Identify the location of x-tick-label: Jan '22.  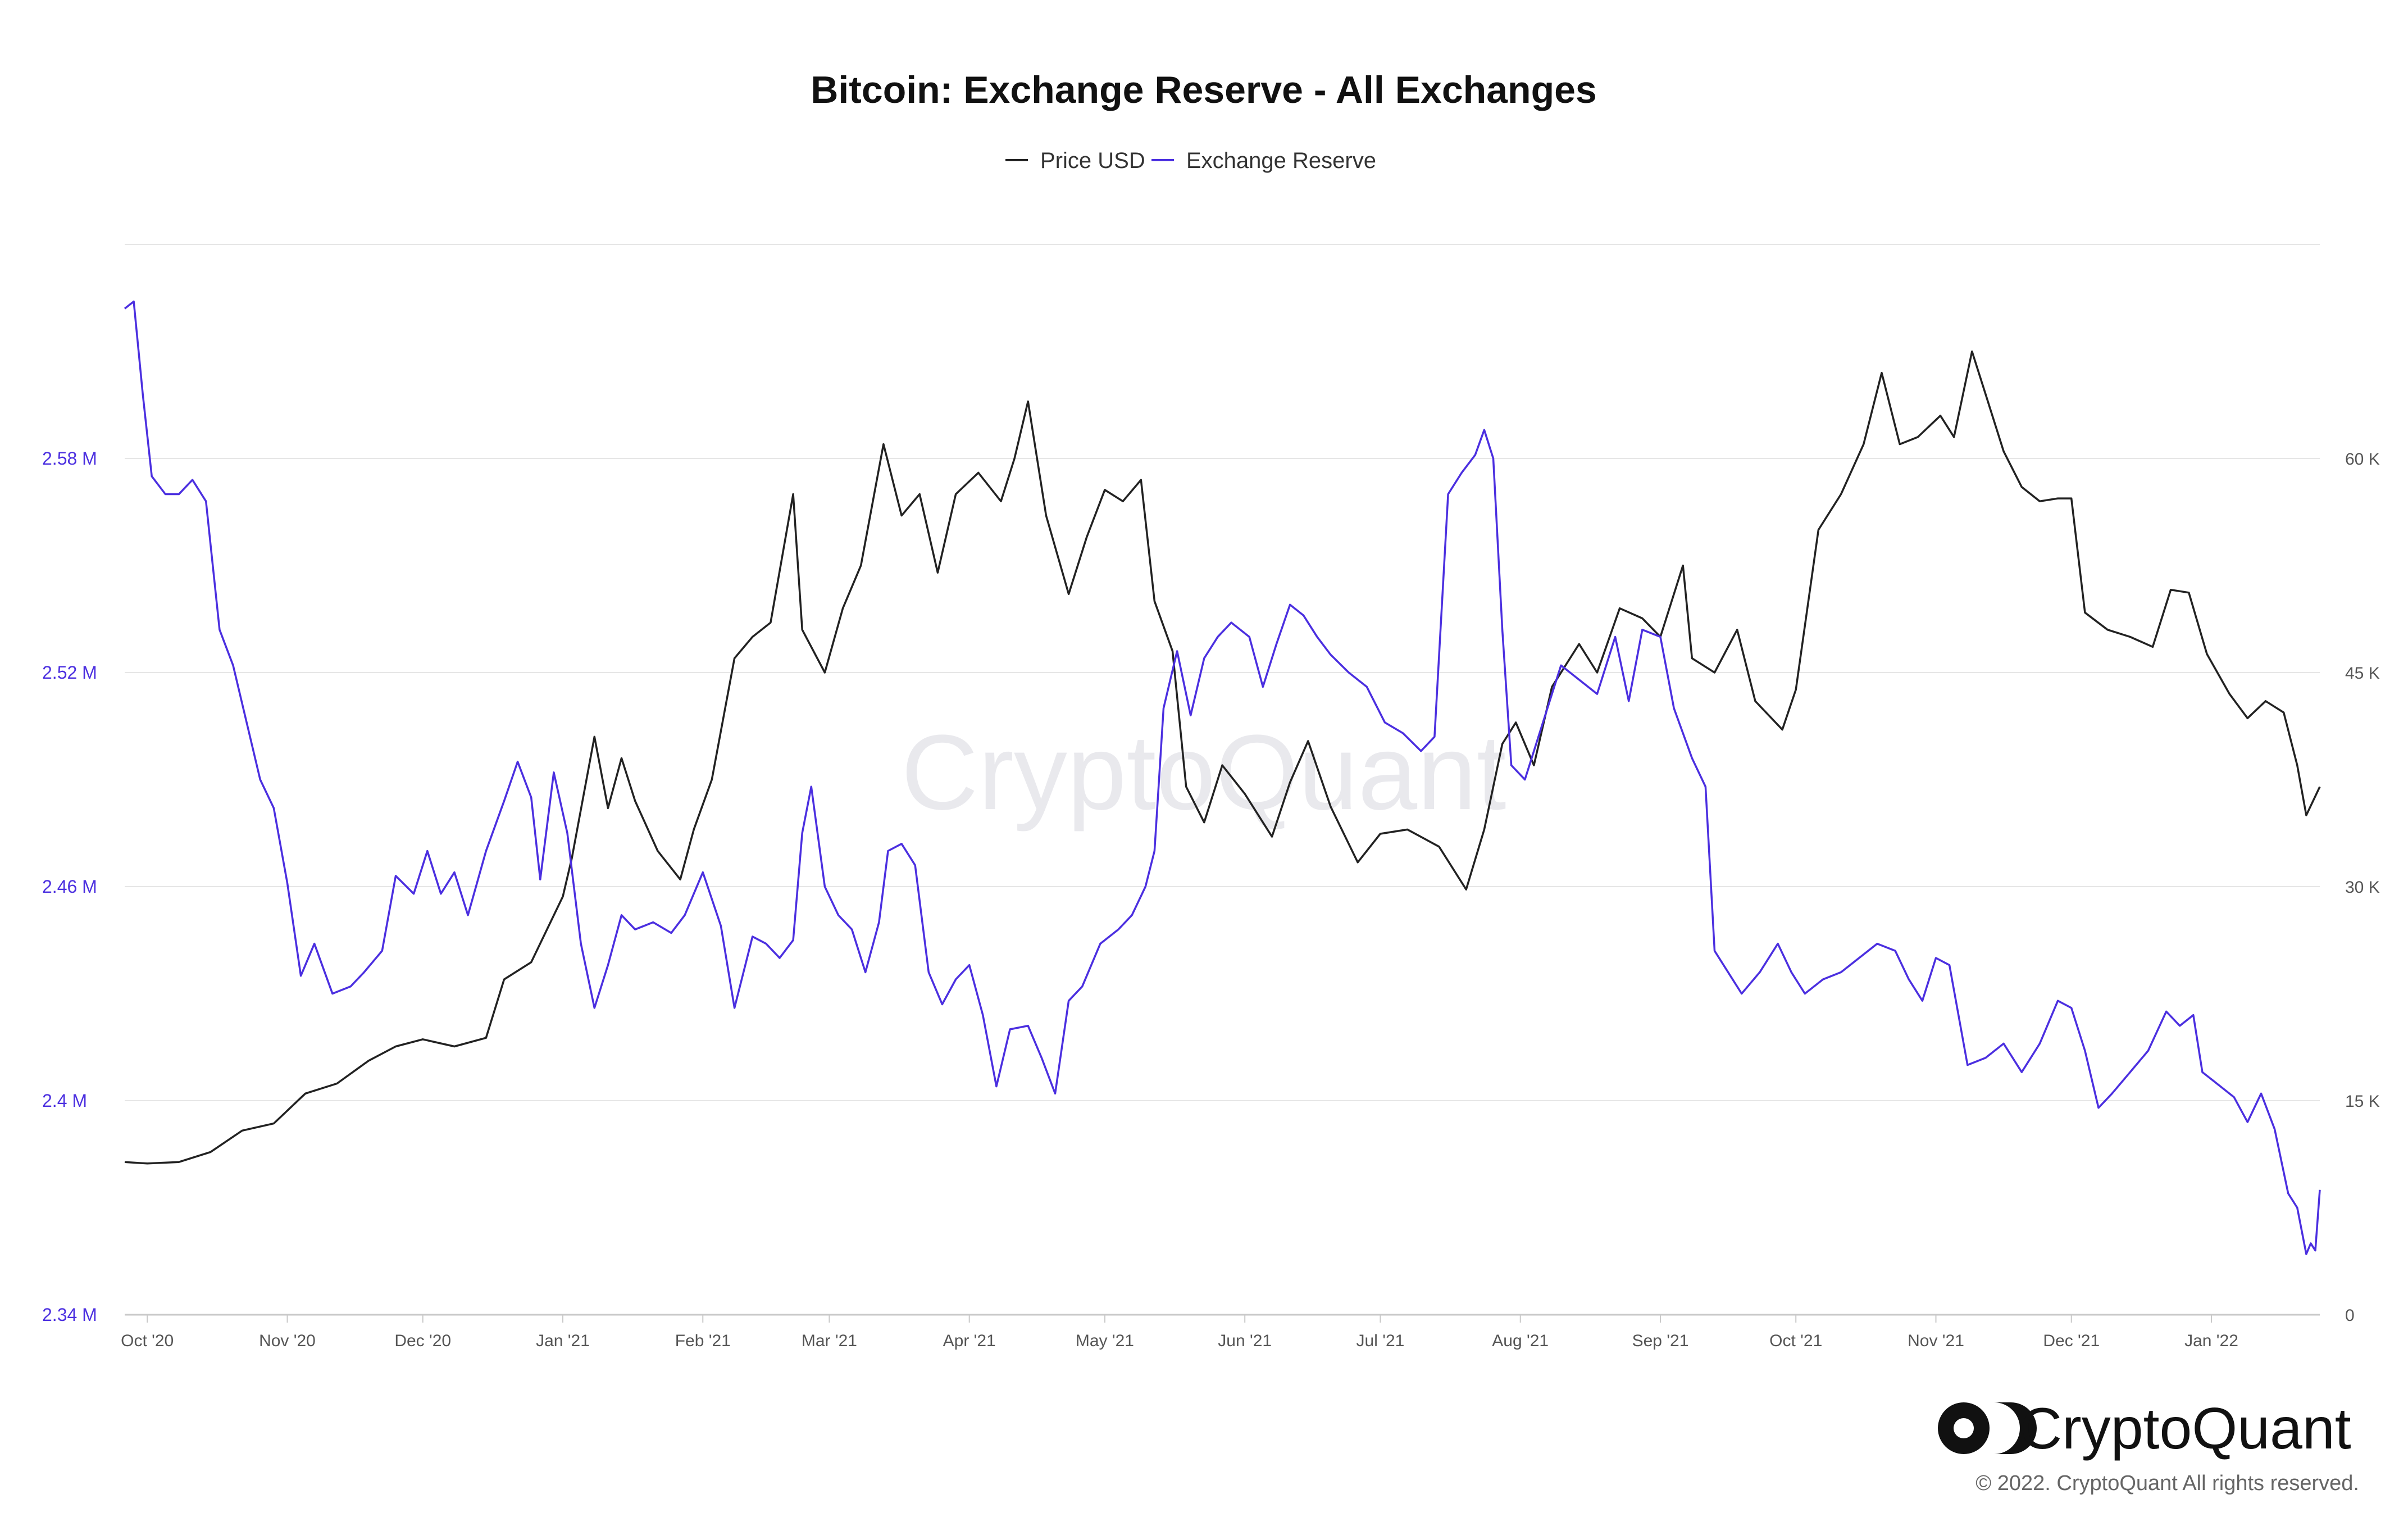
(2211, 1341).